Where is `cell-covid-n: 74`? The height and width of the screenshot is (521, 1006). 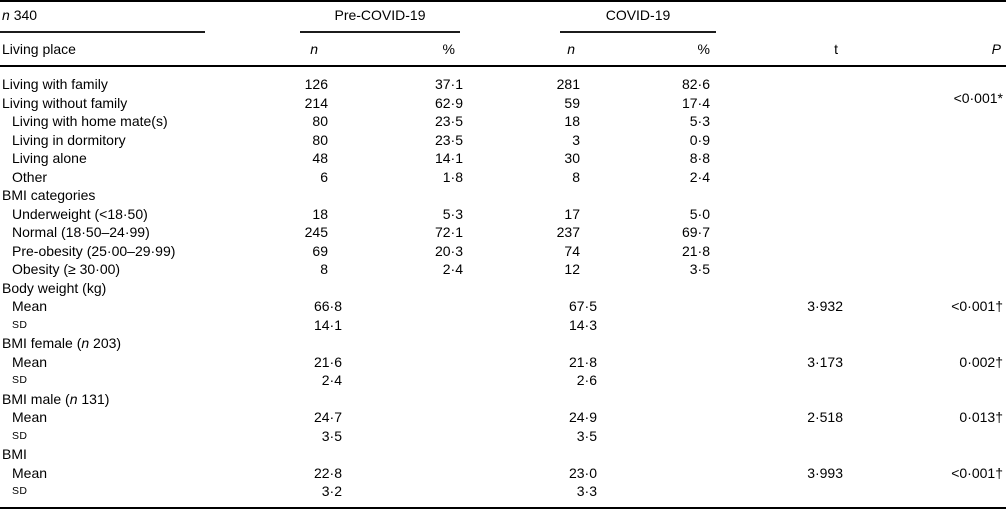
cell-covid-n: 74 is located at coordinates (572, 250).